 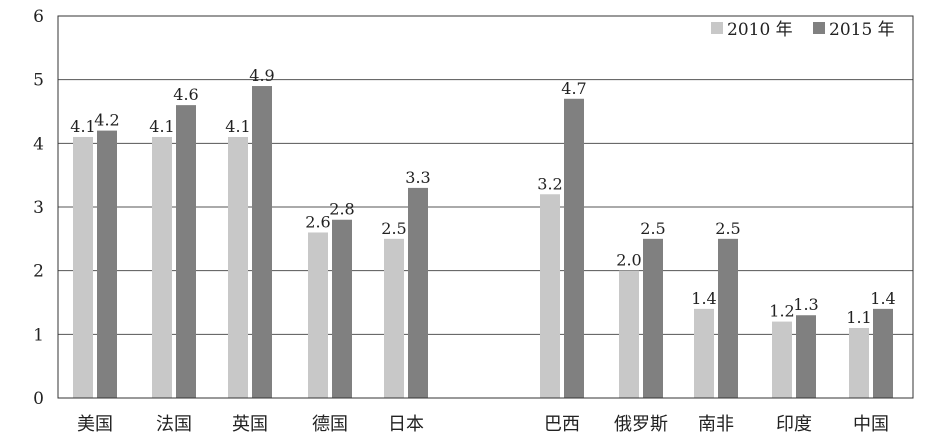 I want to click on y-tick-label: 0, so click(x=38, y=399).